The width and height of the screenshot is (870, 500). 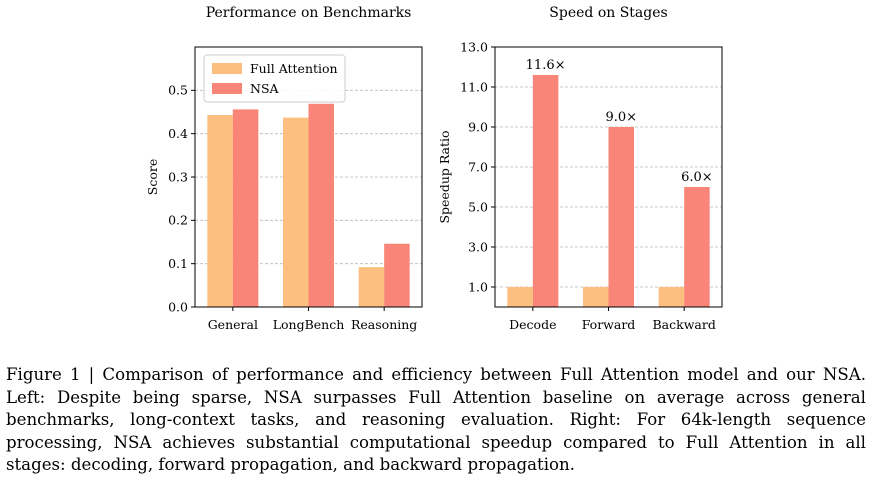 What do you see at coordinates (384, 324) in the screenshot?
I see `x-tick-label: Reasoning` at bounding box center [384, 324].